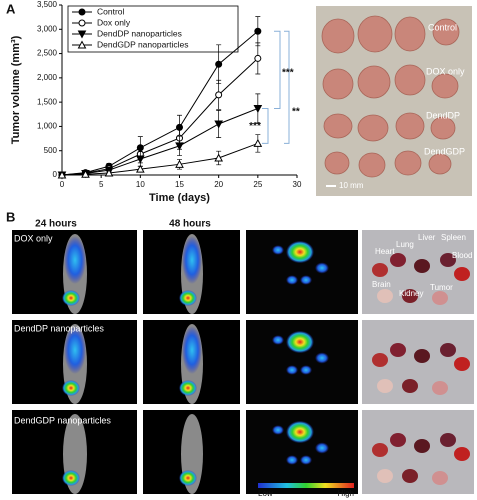 The image size is (477, 500). What do you see at coordinates (101, 184) in the screenshot?
I see `x-tick-label: 5` at bounding box center [101, 184].